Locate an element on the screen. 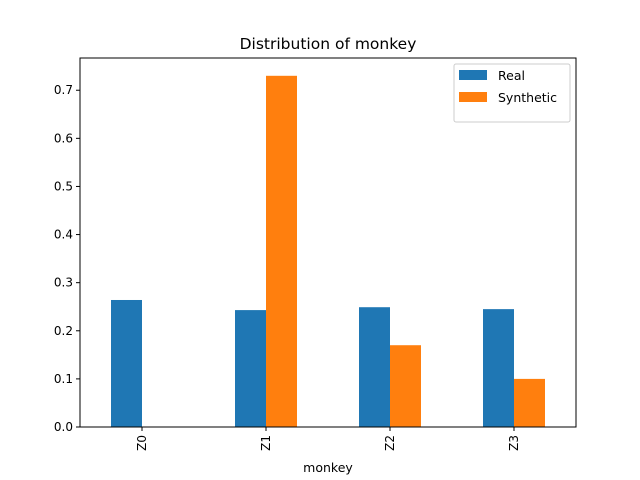 This screenshot has height=480, width=640. legend-swatch-synthetic is located at coordinates (473, 97).